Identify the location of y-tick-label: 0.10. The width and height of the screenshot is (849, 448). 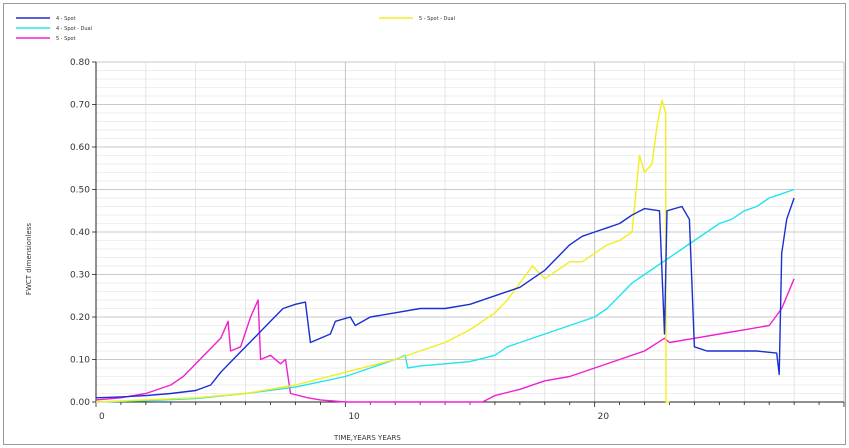
(80, 361).